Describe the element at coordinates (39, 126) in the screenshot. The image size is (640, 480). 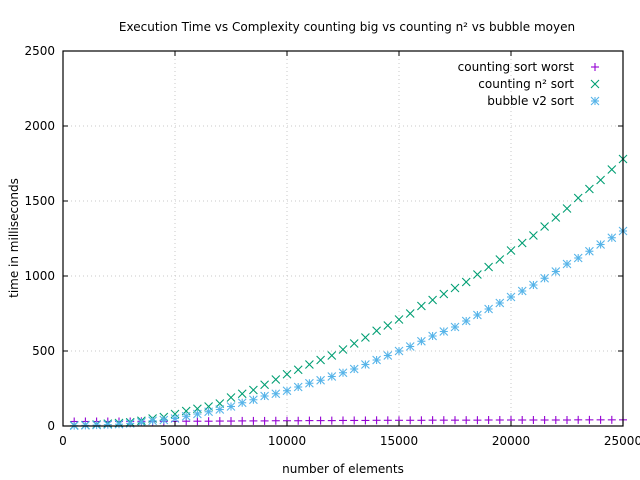
I see `y-tick-label: 2000` at that location.